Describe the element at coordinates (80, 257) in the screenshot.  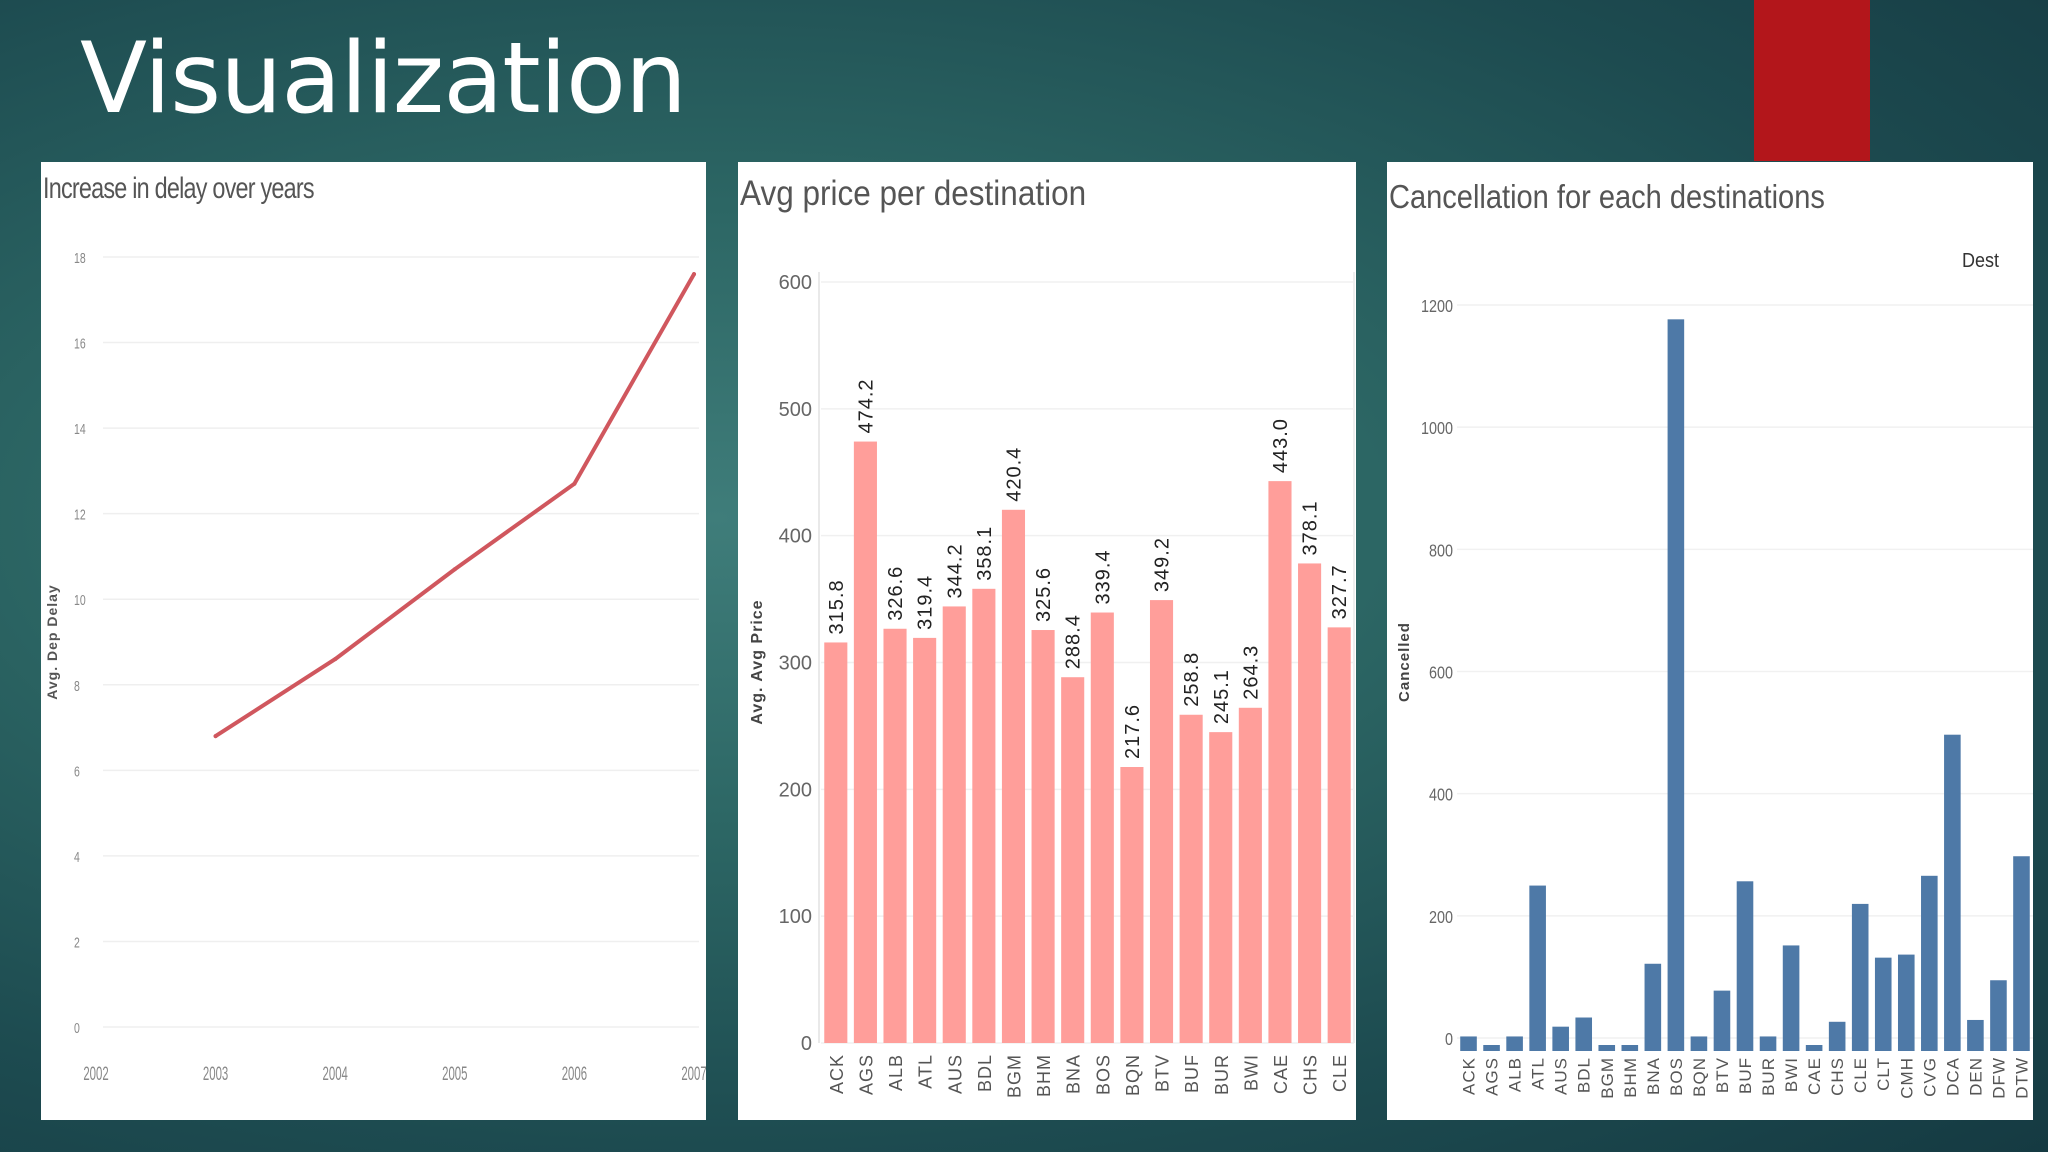
I see `y-tick-label: 18` at that location.